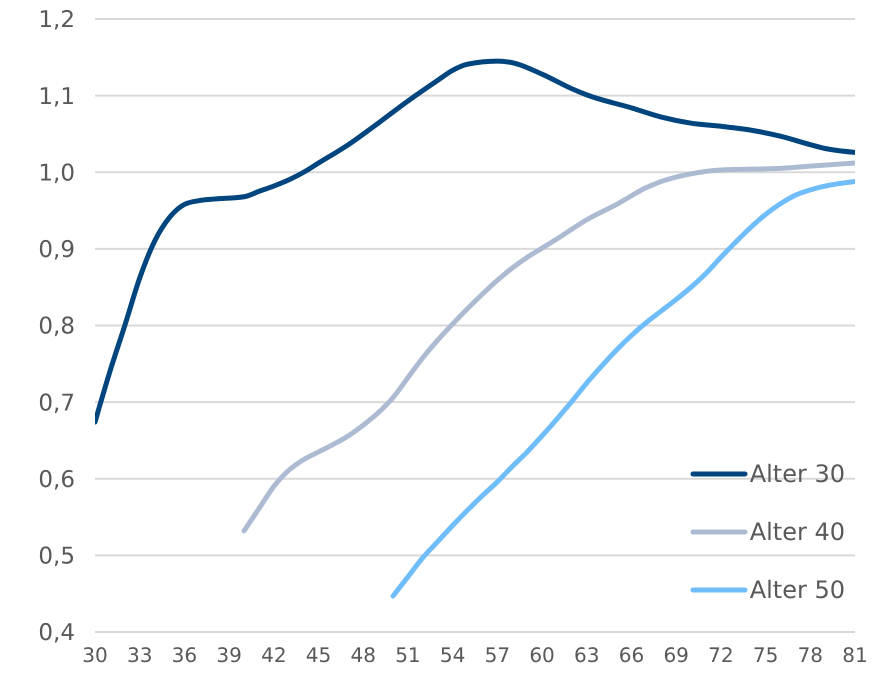  Describe the element at coordinates (497, 655) in the screenshot. I see `x-tick-label: 57` at that location.